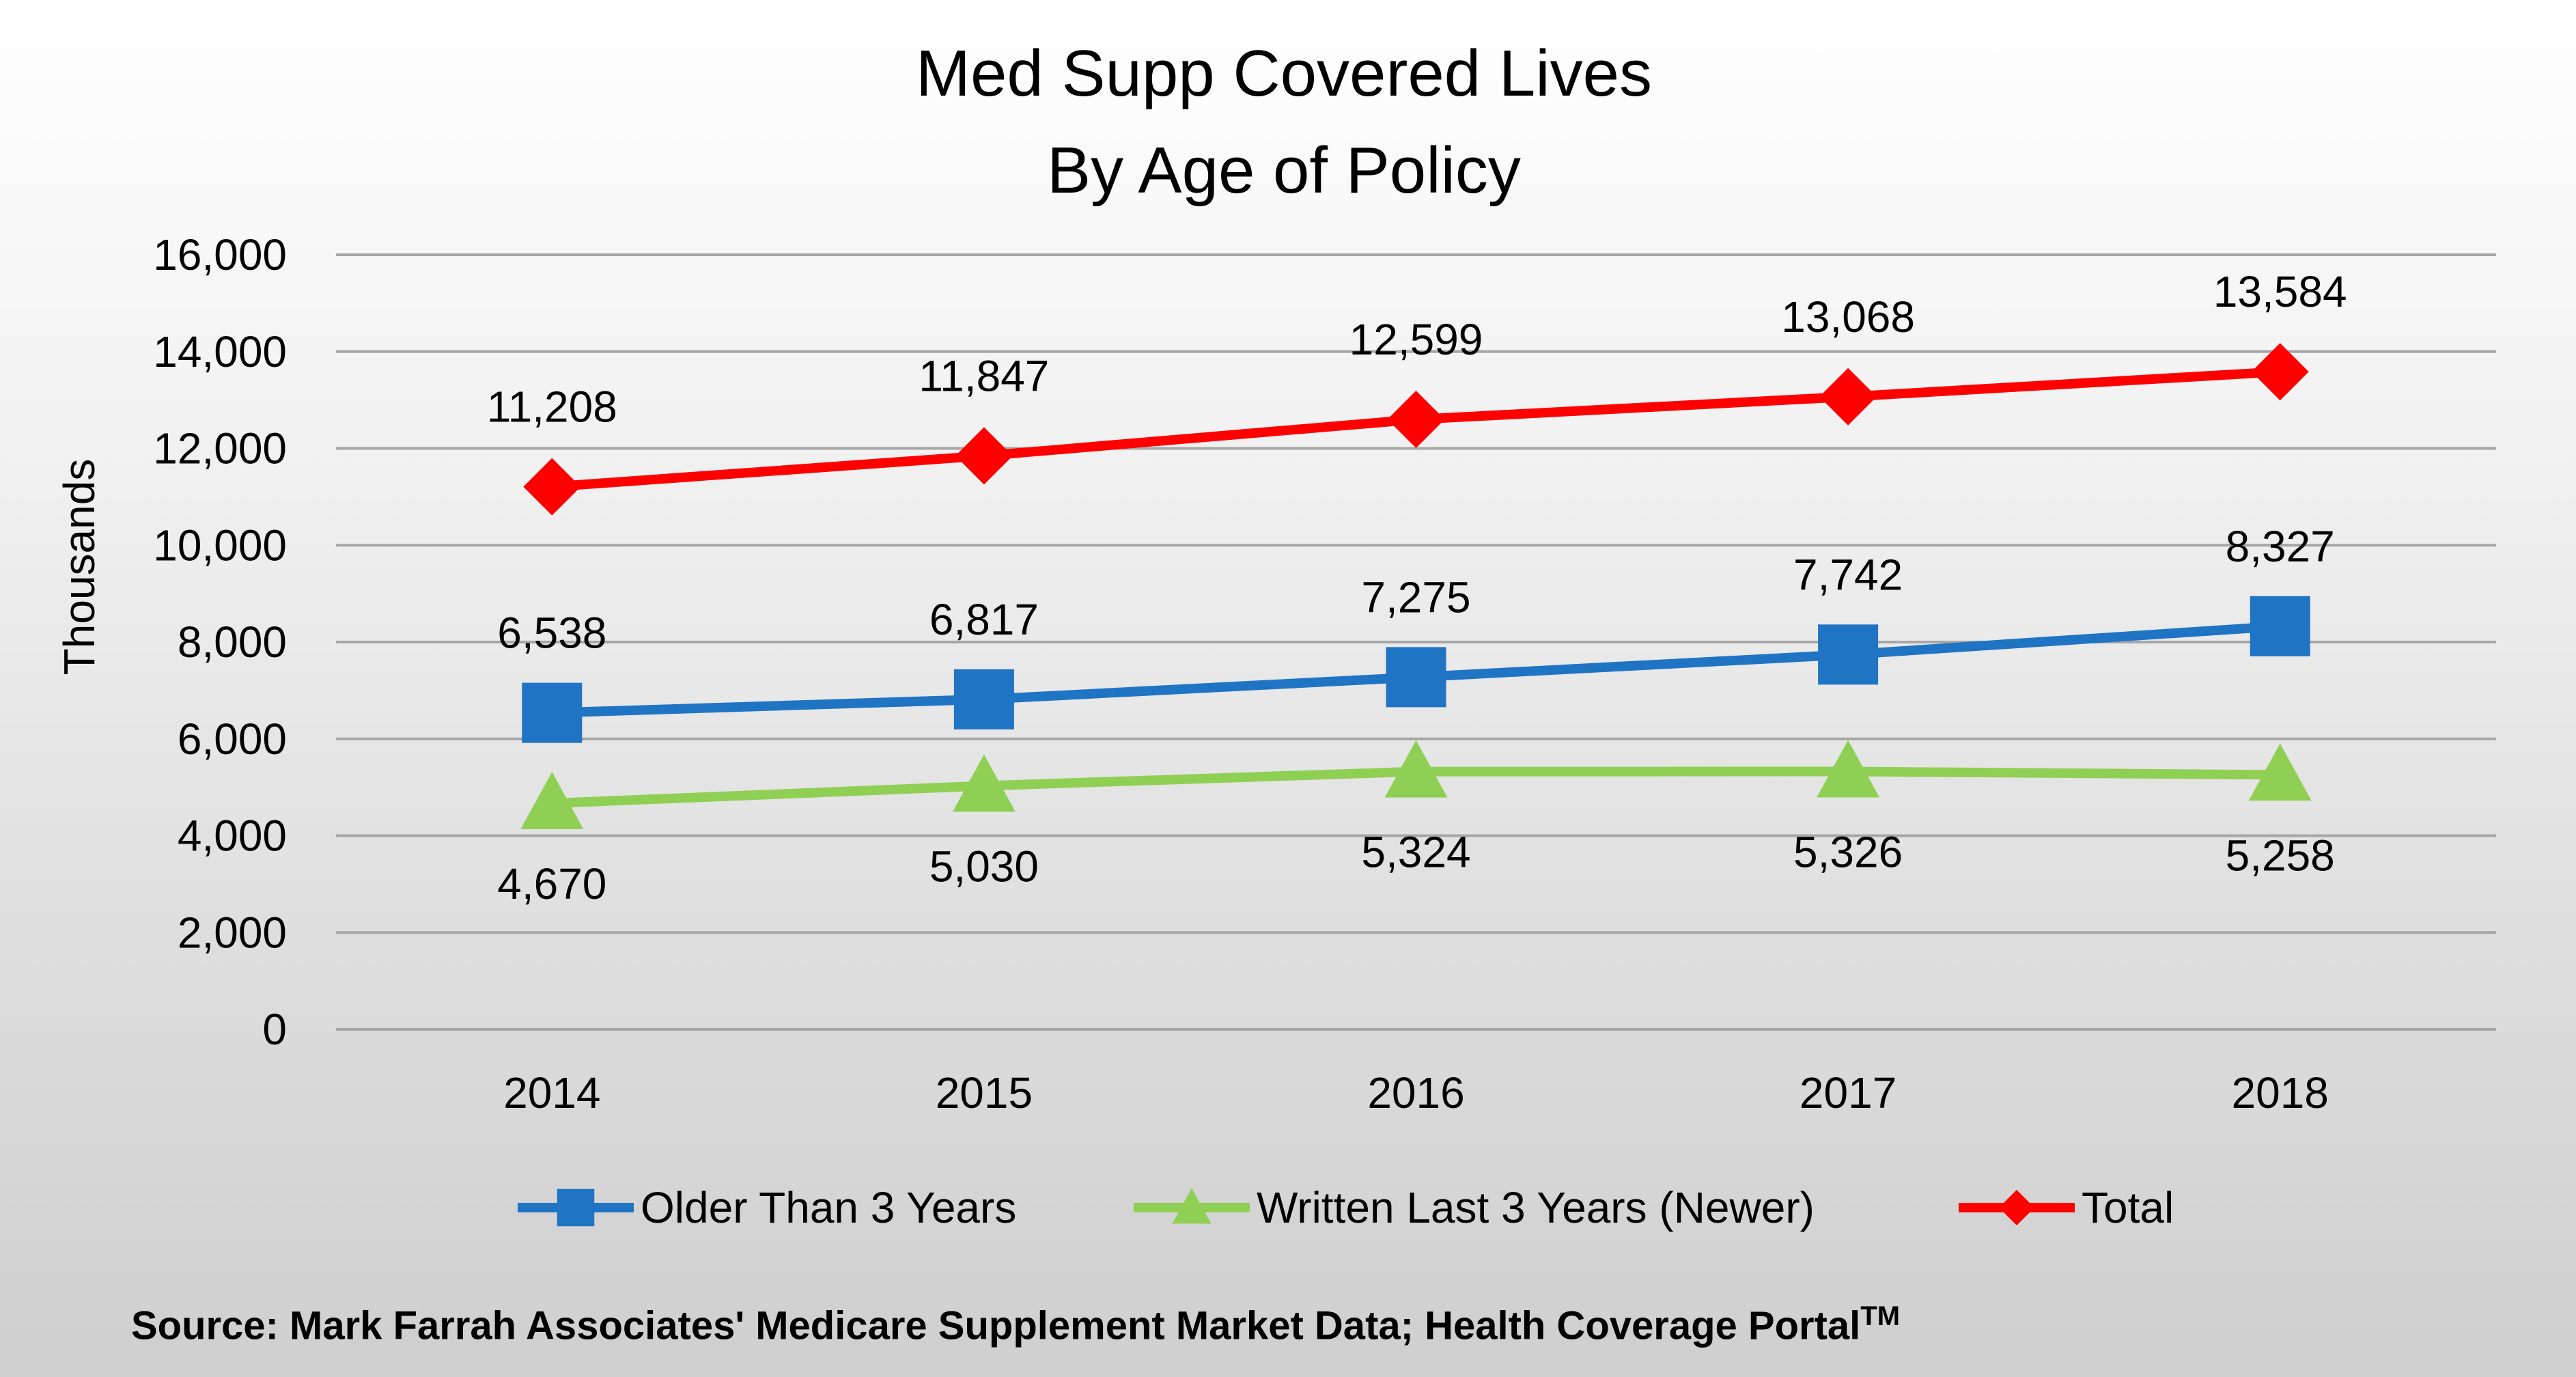 This screenshot has height=1377, width=2576. I want to click on y-tick-label: 2,000, so click(232, 932).